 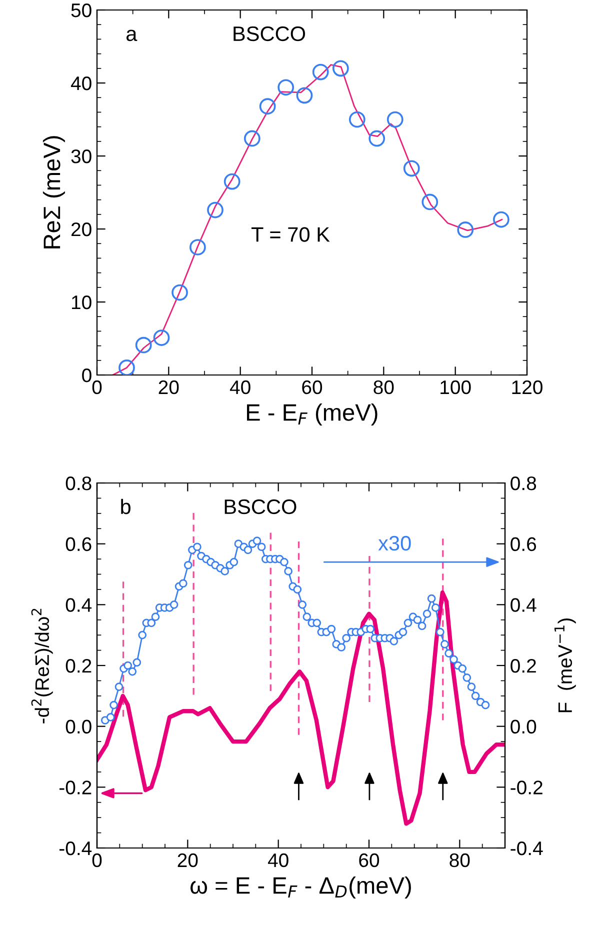 I want to click on y-tick-label: 10, so click(x=82, y=302).